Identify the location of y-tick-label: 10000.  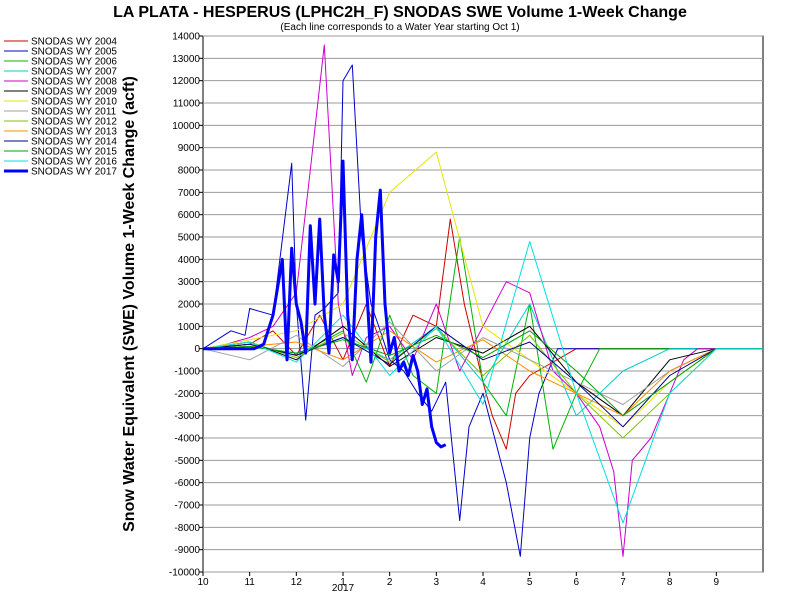
(186, 126).